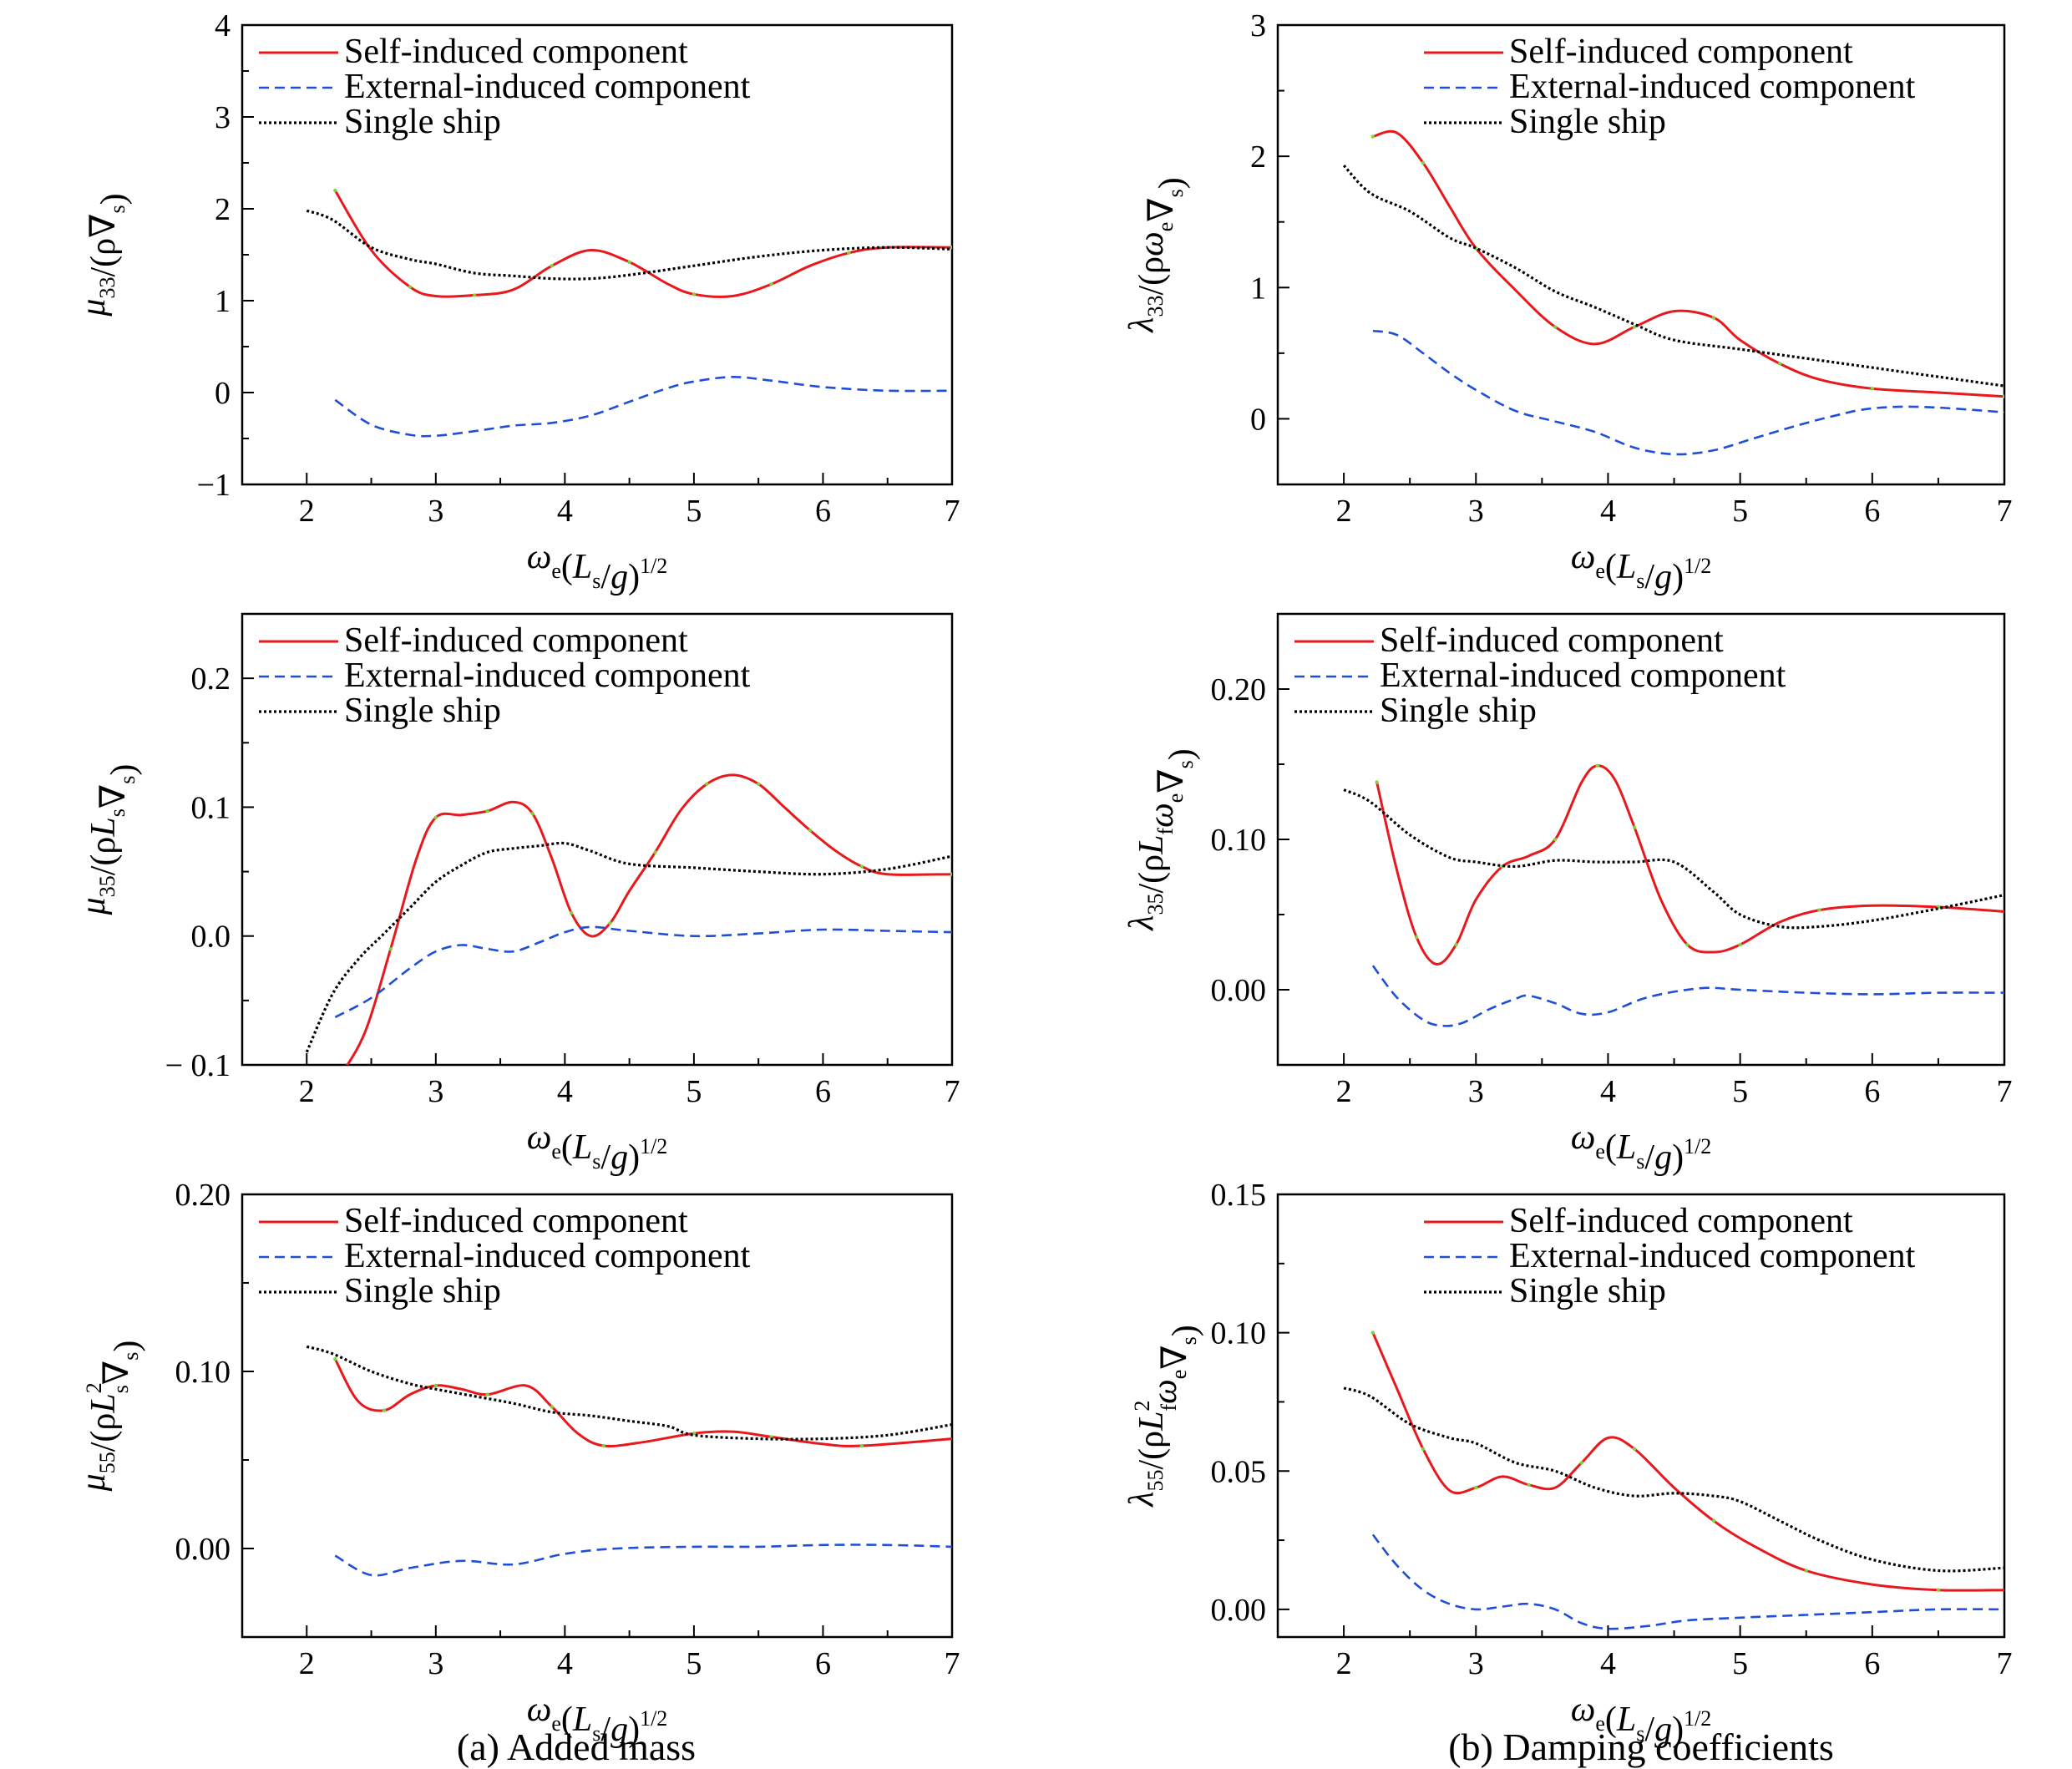 The height and width of the screenshot is (1769, 2072). Describe the element at coordinates (576, 1747) in the screenshot. I see `caption-added-mass: (a) Added mass` at that location.